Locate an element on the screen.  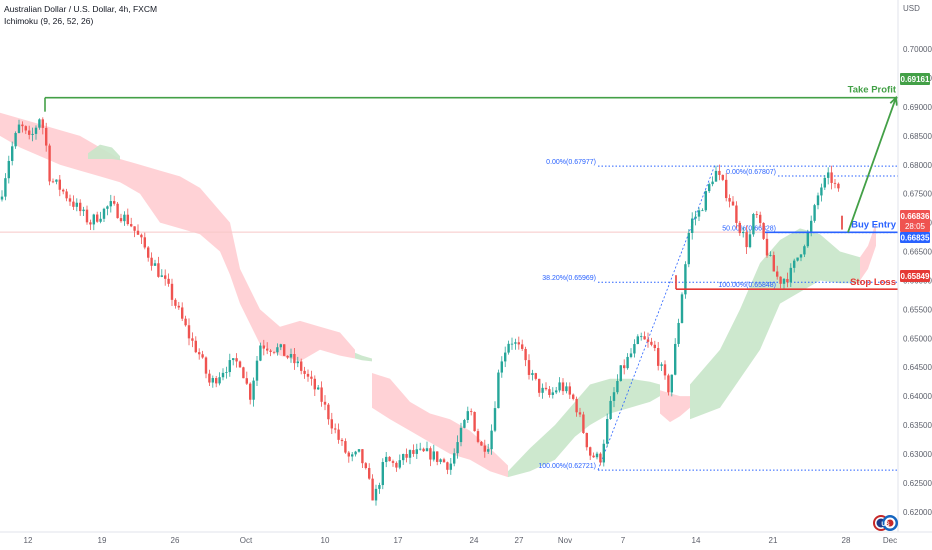
time-tick-label: 28 is located at coordinates (846, 540).